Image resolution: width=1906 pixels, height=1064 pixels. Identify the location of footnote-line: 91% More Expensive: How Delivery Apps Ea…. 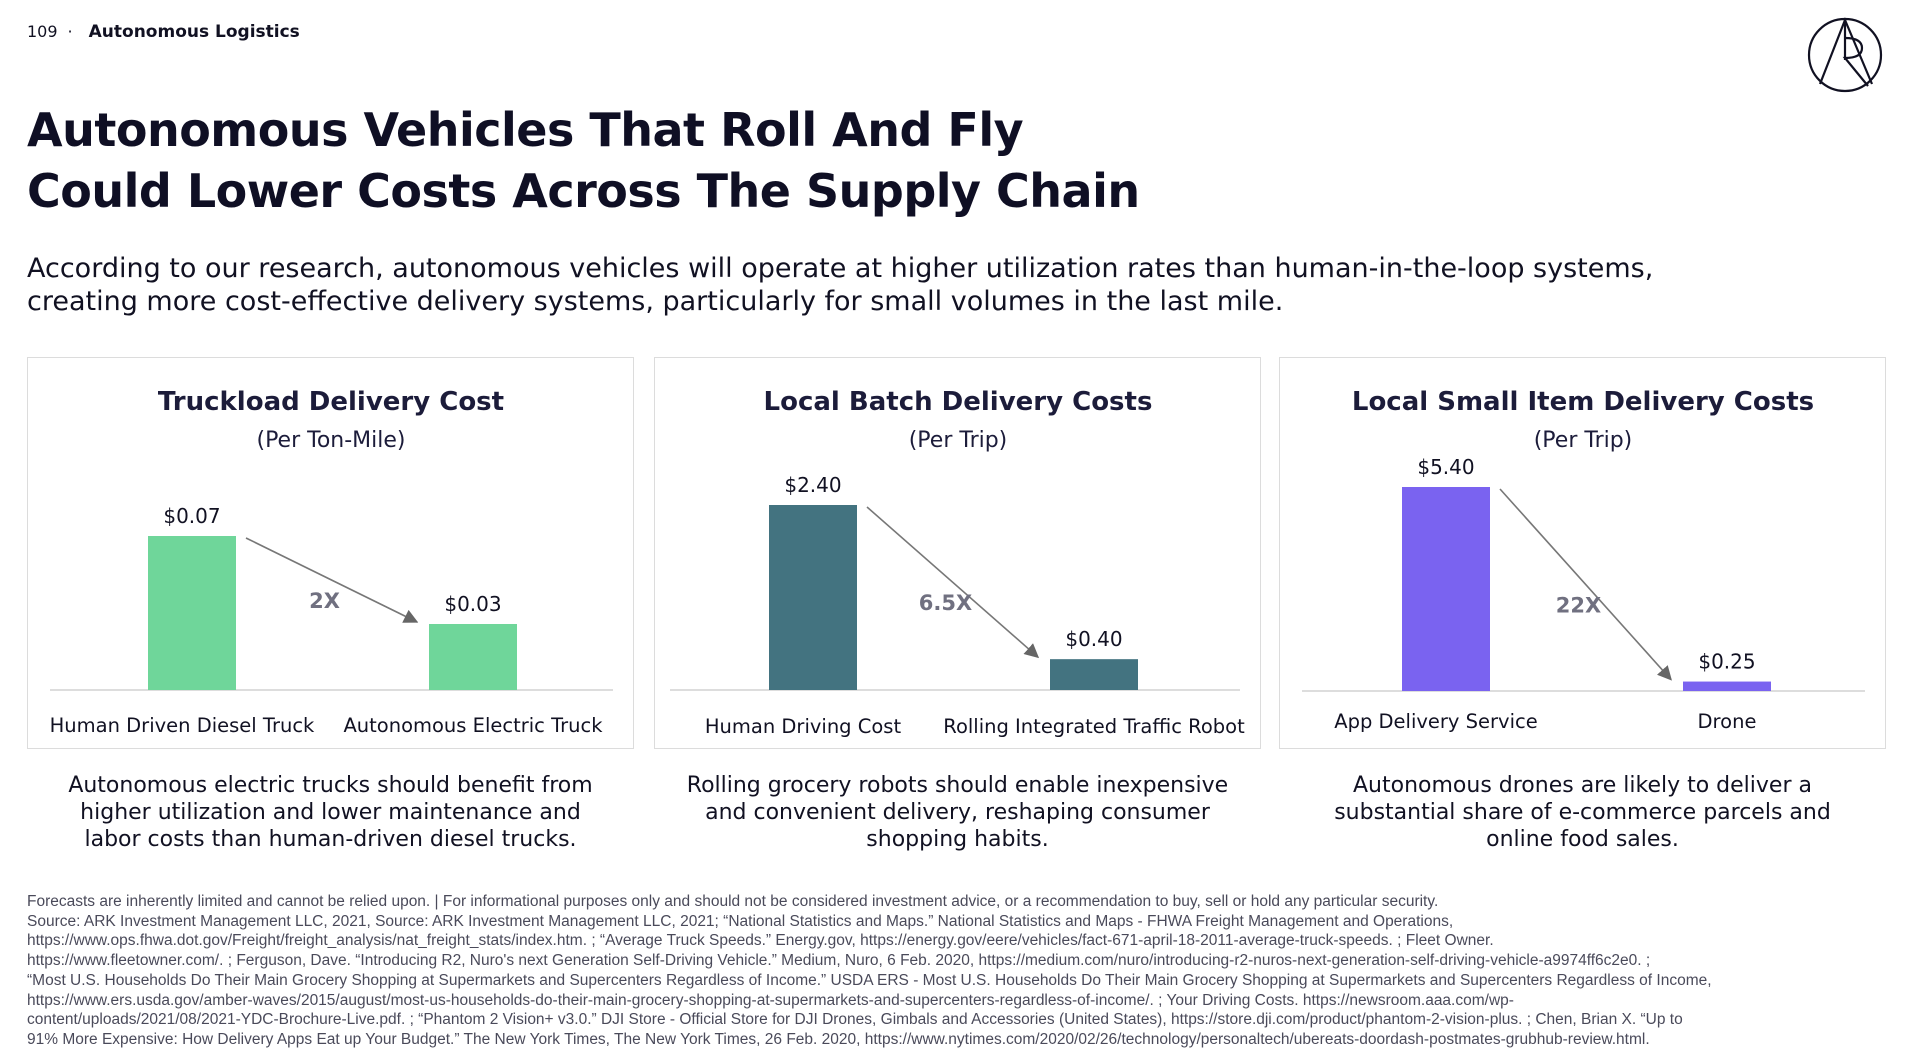
(838, 1039).